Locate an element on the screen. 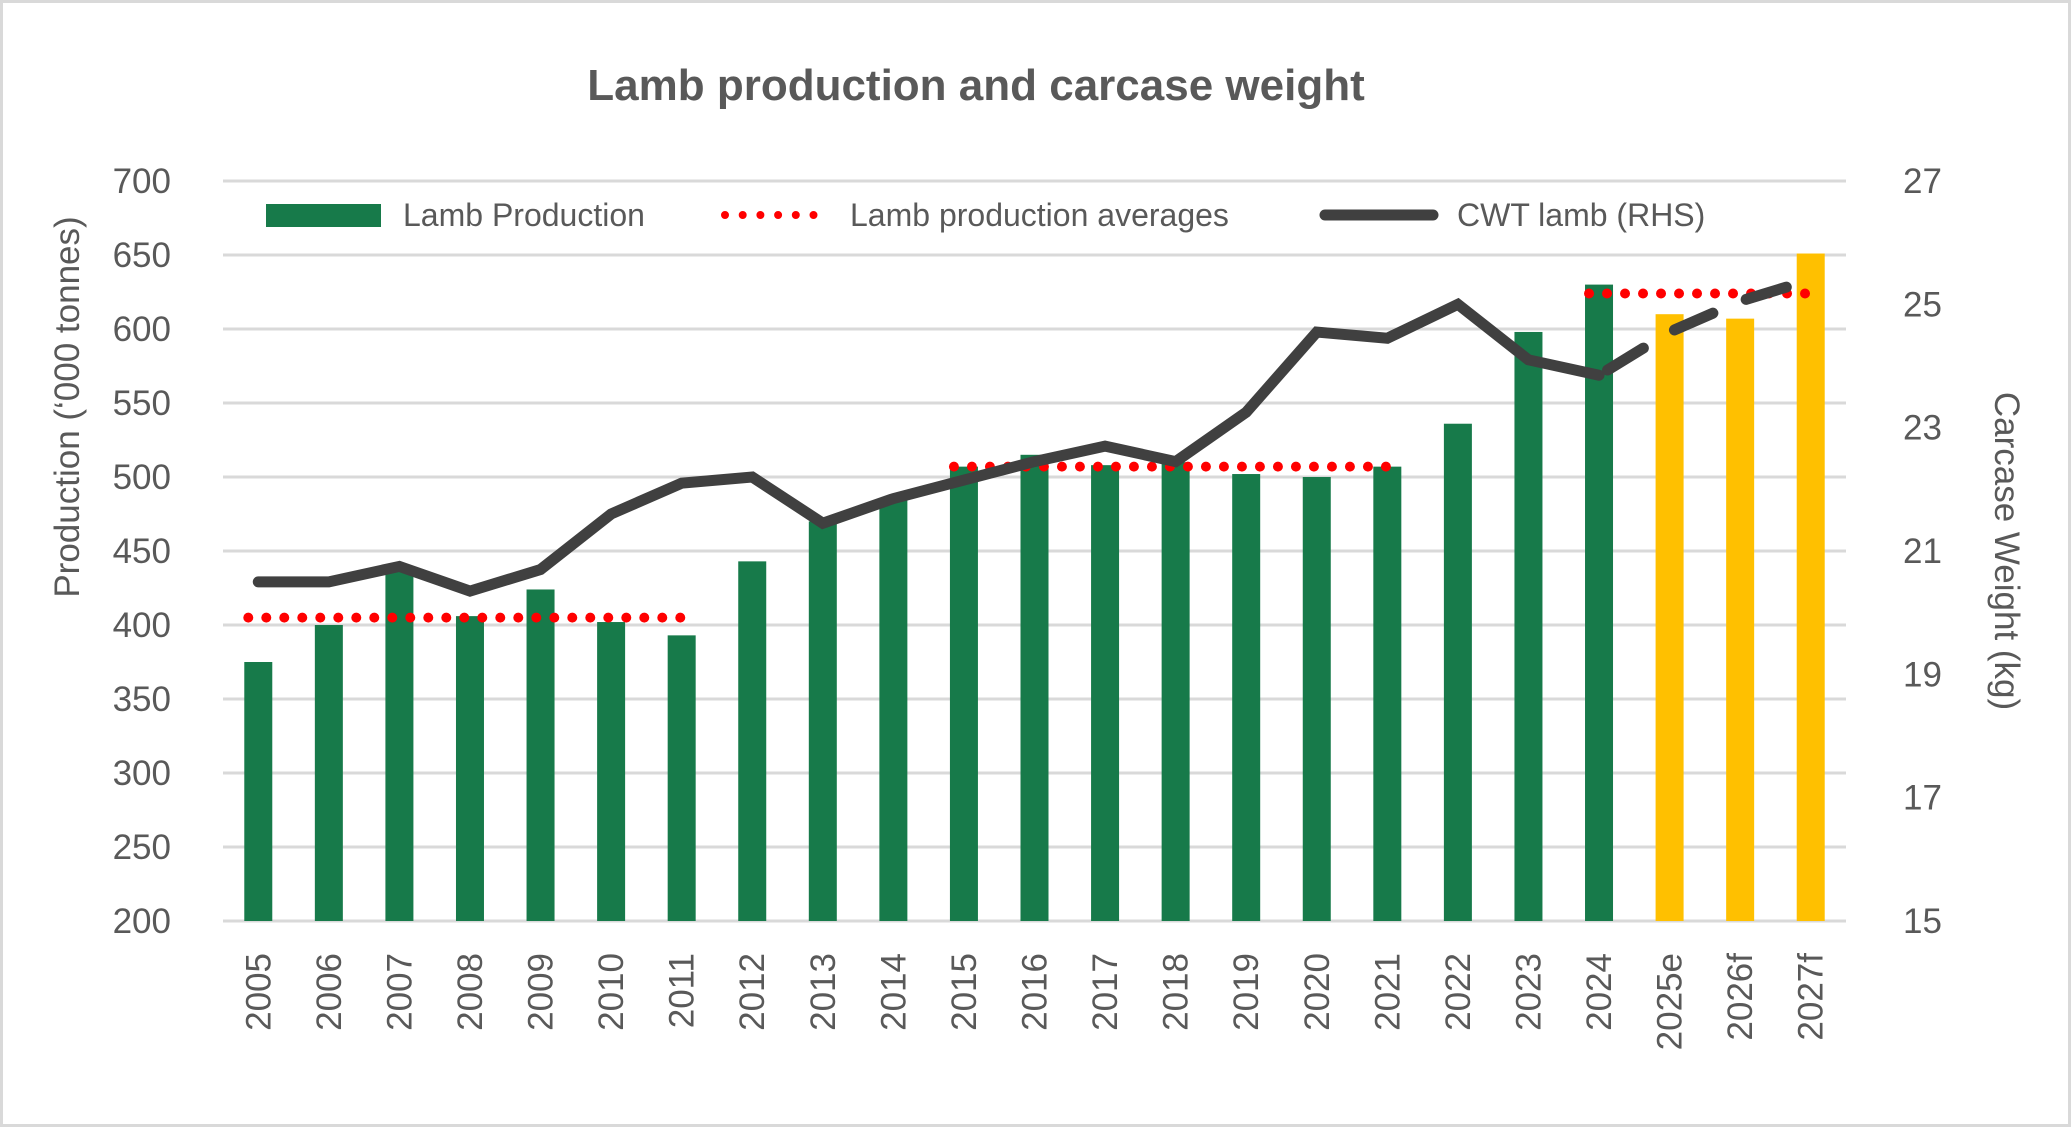 The height and width of the screenshot is (1130, 2071). x-tick-label: 2025e is located at coordinates (1670, 1001).